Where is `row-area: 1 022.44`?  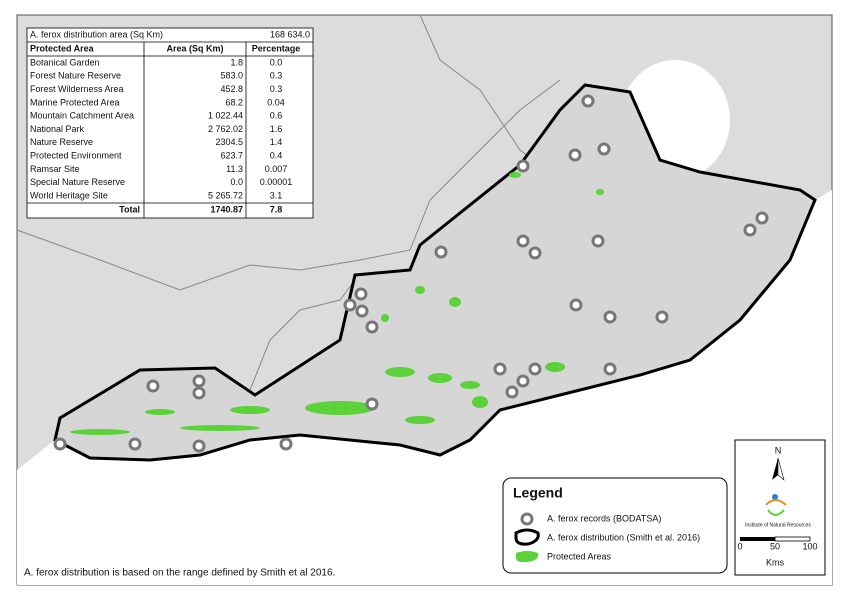 row-area: 1 022.44 is located at coordinates (225, 116).